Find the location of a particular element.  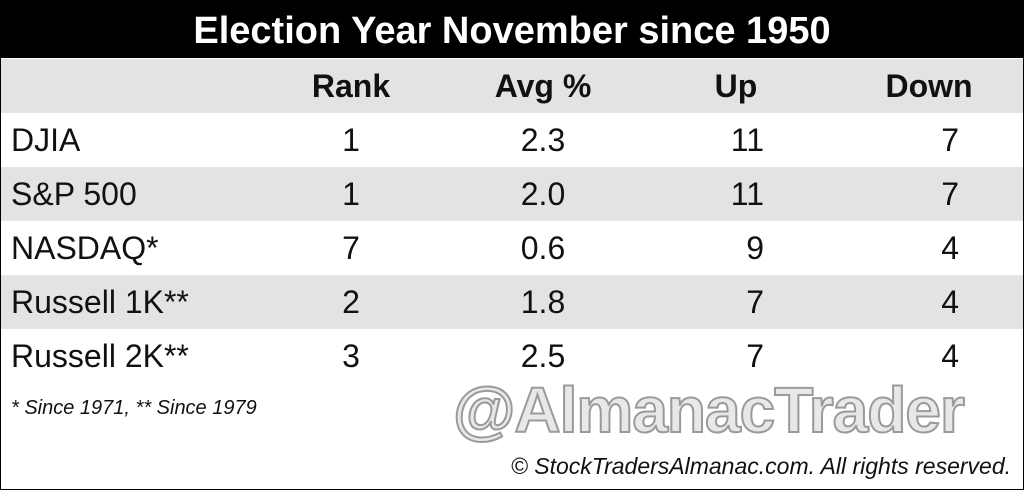

column-header: Rank is located at coordinates (351, 86).